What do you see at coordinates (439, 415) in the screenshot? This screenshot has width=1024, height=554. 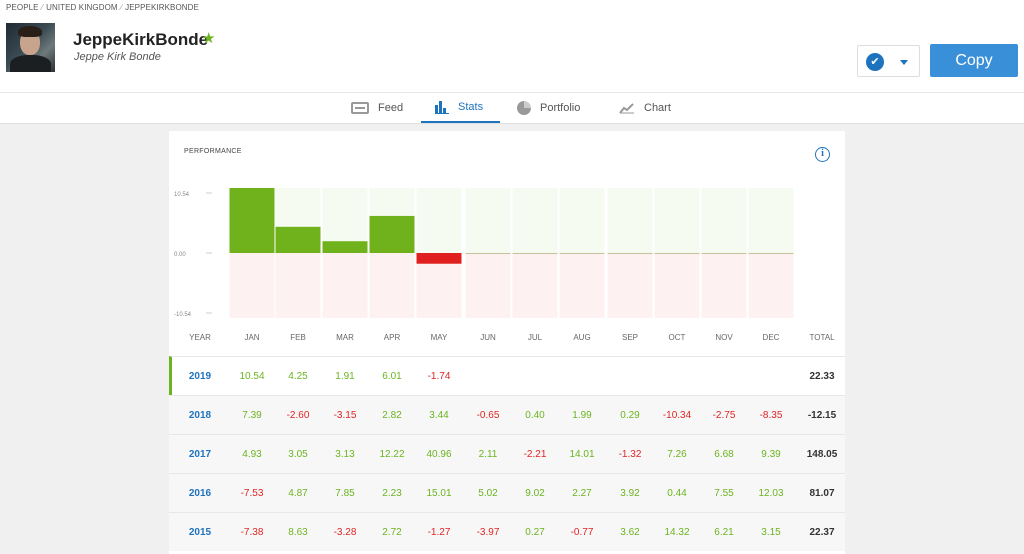 I see `month-value: 3.44` at bounding box center [439, 415].